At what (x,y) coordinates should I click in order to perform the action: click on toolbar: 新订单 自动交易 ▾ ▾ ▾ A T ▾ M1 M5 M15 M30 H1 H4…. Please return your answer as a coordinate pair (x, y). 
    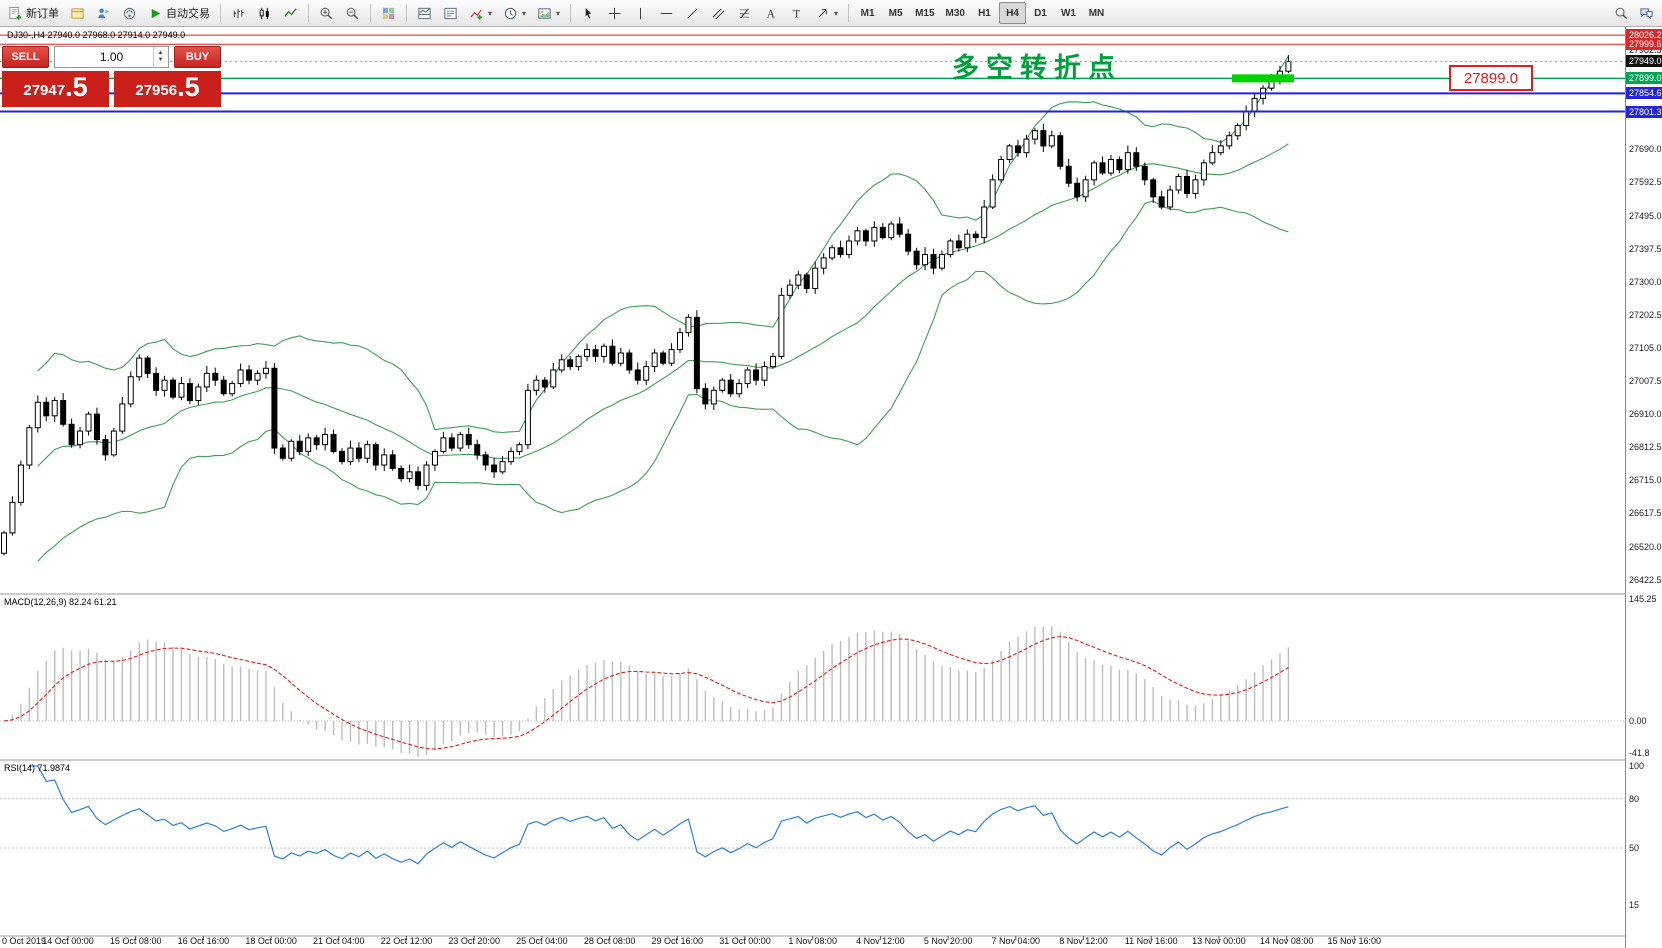
    Looking at the image, I should click on (831, 13).